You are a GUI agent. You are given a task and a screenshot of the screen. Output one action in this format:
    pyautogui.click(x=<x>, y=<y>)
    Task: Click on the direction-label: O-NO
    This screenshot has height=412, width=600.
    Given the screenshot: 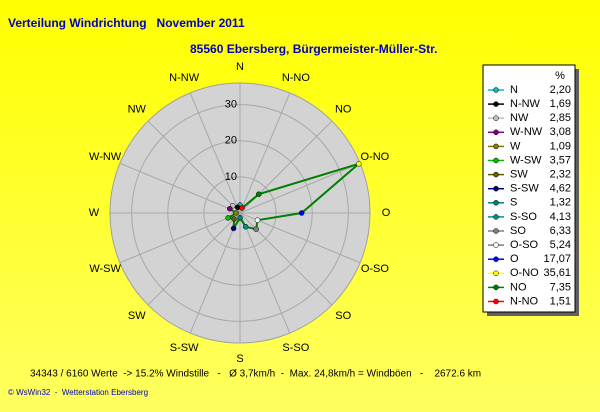 What is the action you would take?
    pyautogui.click(x=375, y=157)
    